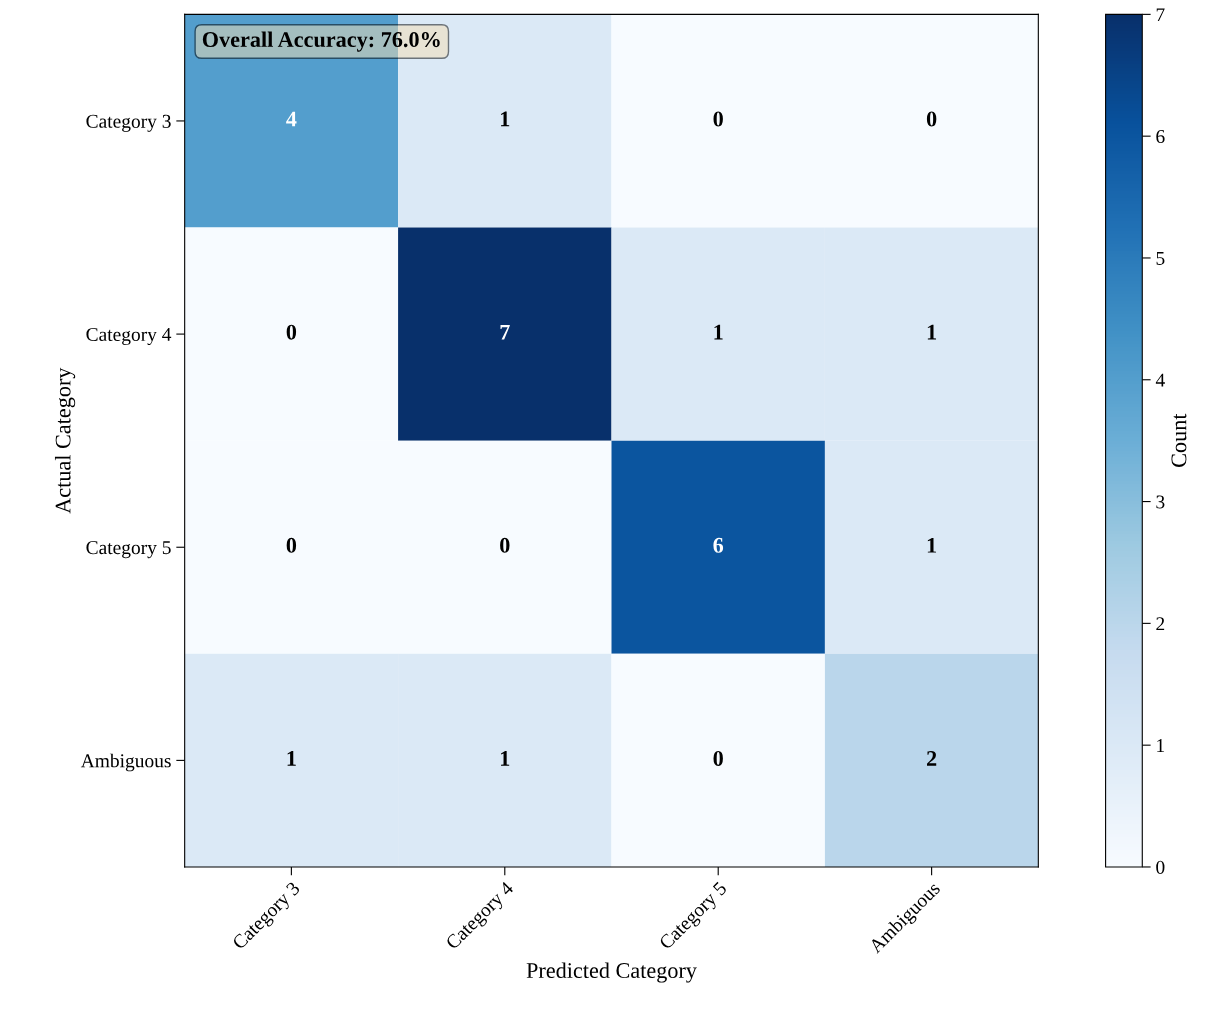  I want to click on color-bar-label: 2, so click(1160, 624).